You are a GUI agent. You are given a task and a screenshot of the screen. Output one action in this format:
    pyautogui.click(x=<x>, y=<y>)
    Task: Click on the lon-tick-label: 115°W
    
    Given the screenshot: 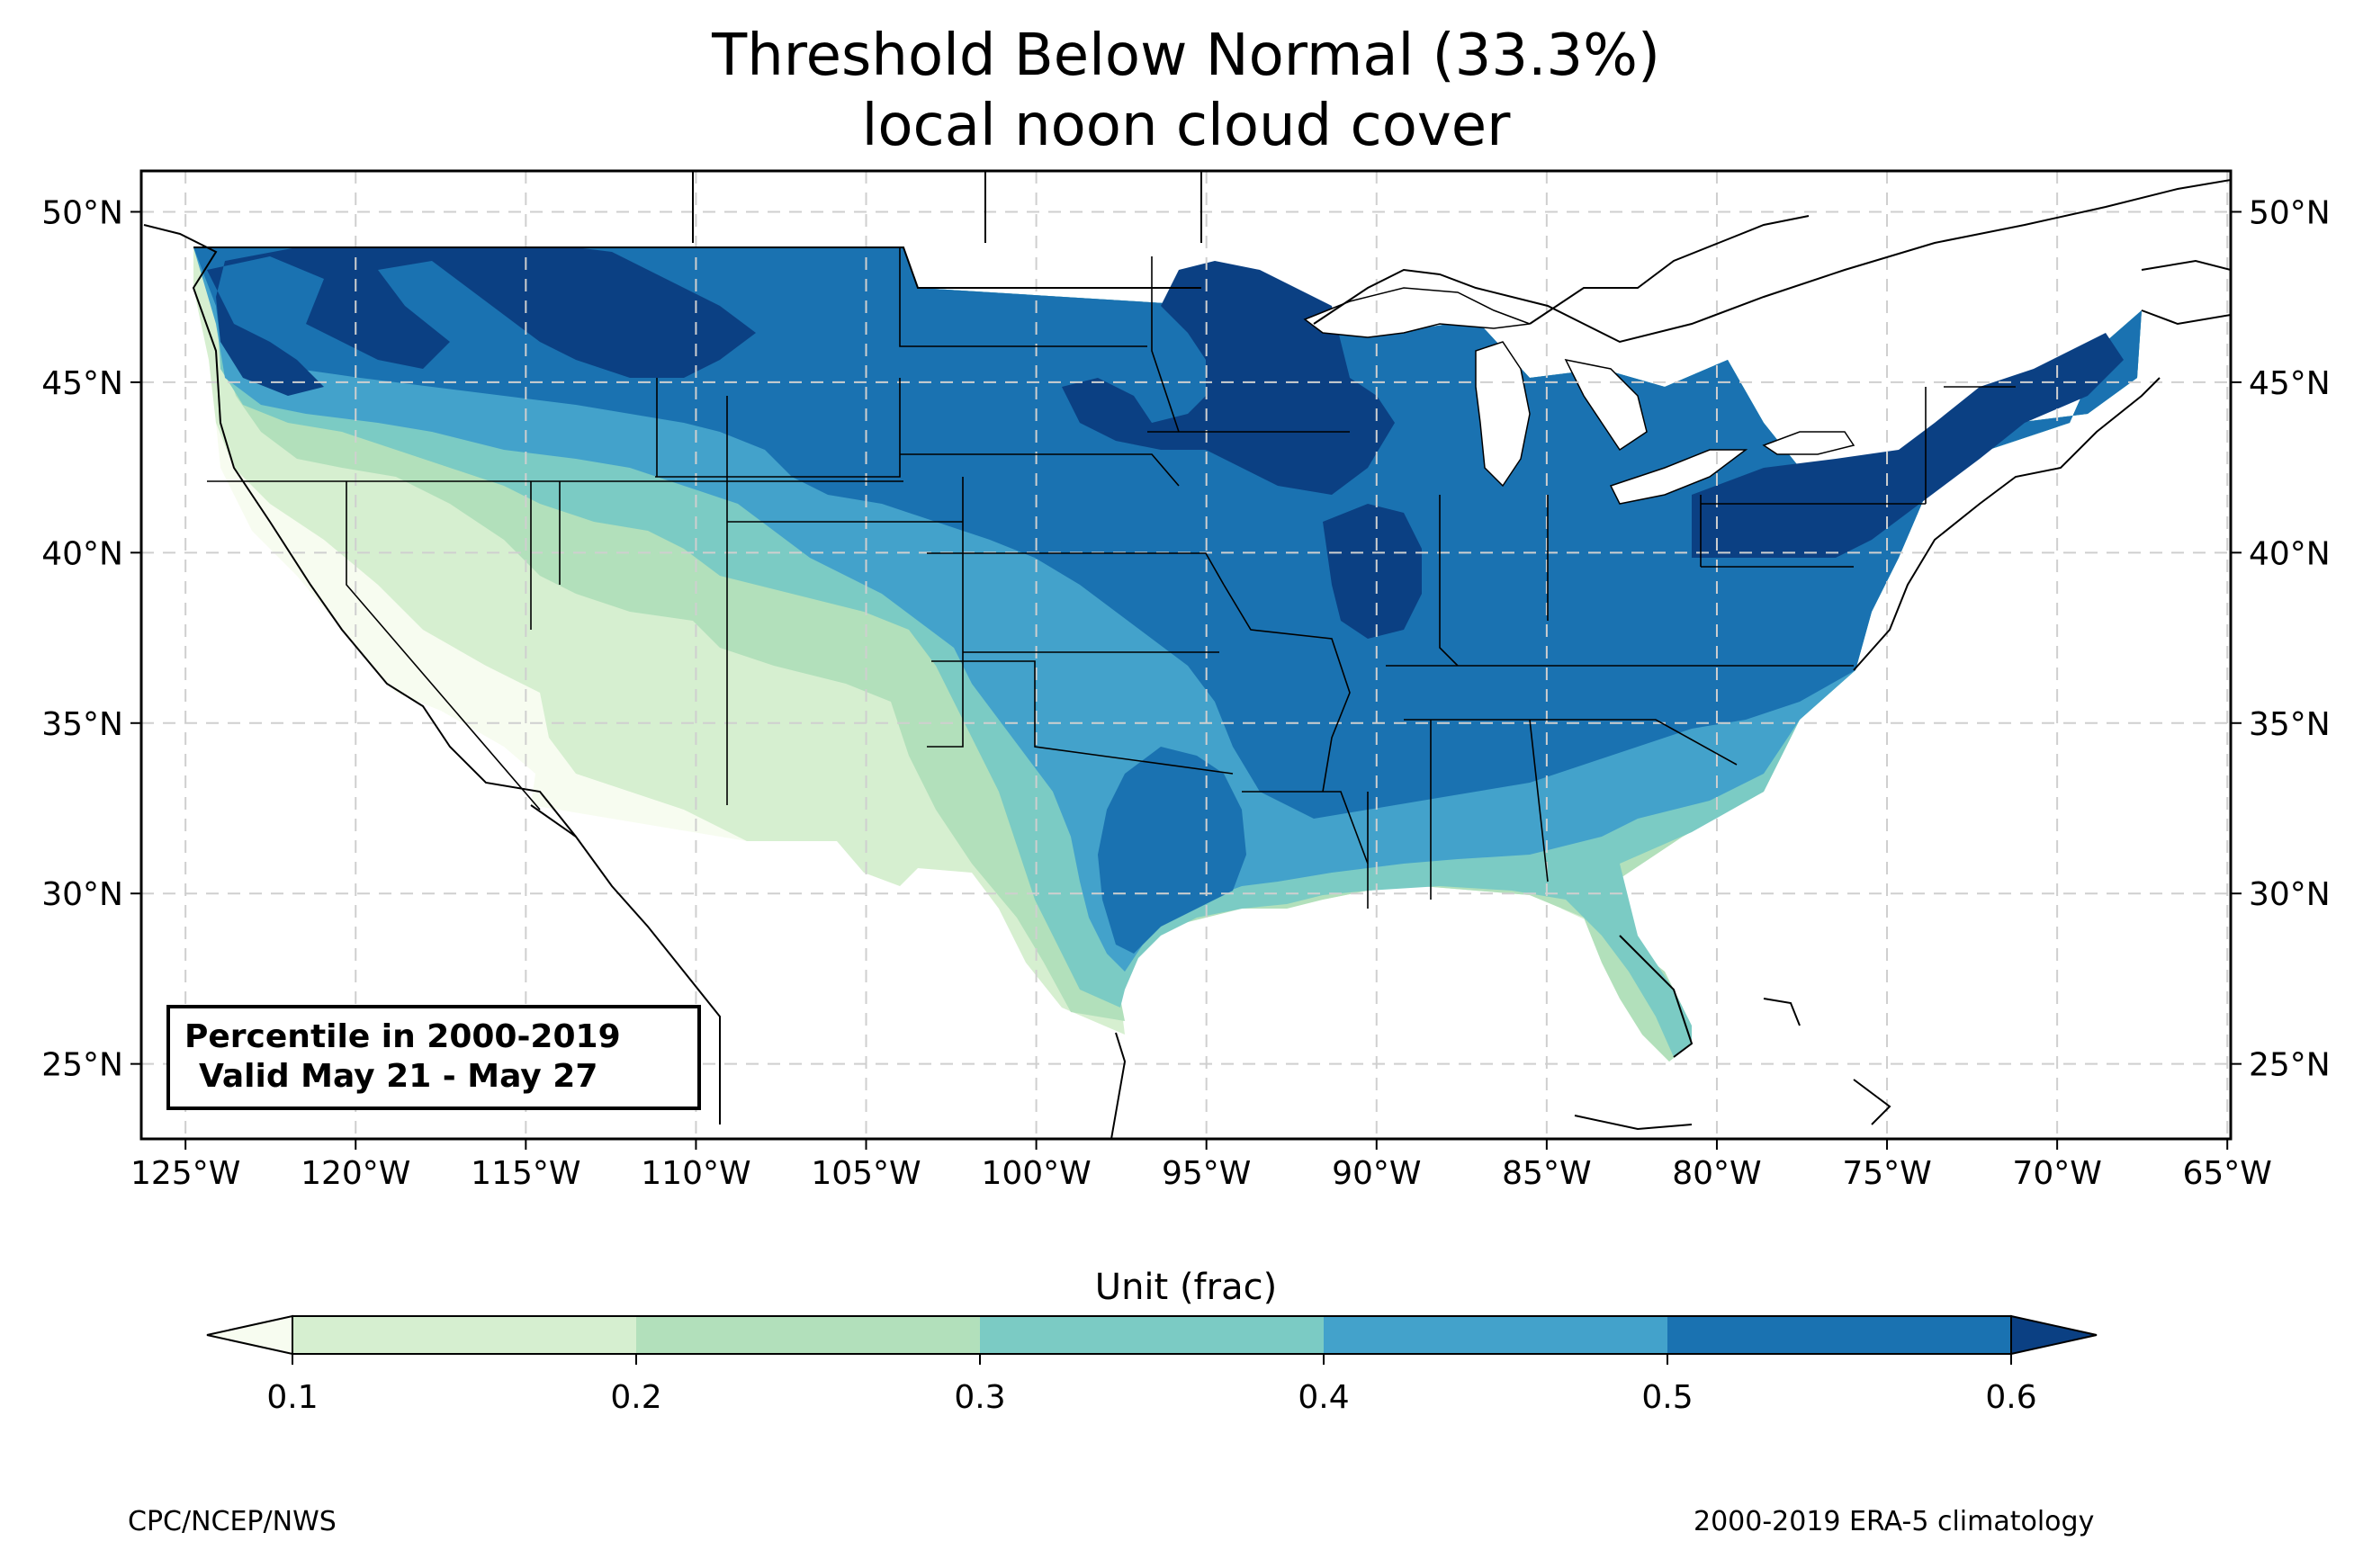 What is the action you would take?
    pyautogui.click(x=526, y=1173)
    